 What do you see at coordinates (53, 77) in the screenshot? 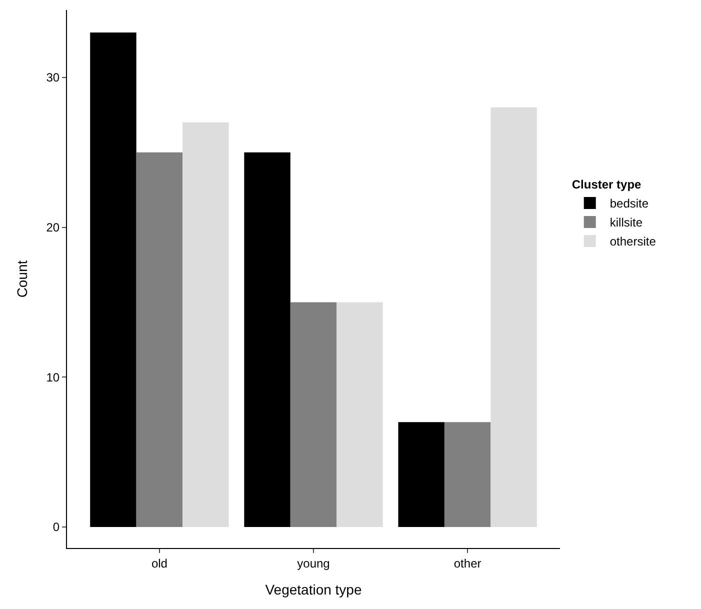
I see `y-tick-label: 30` at bounding box center [53, 77].